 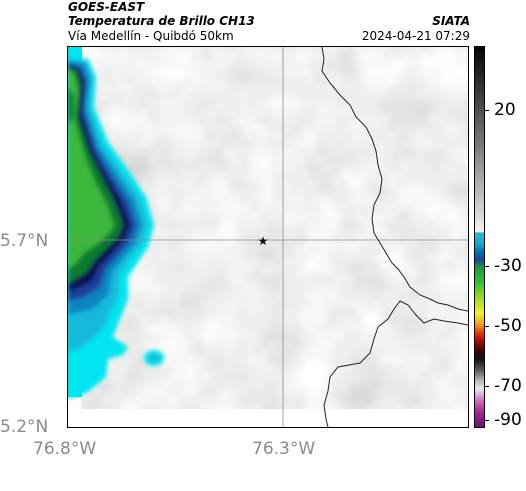 What do you see at coordinates (284, 449) in the screenshot?
I see `lon-label-east: 76.3°W` at bounding box center [284, 449].